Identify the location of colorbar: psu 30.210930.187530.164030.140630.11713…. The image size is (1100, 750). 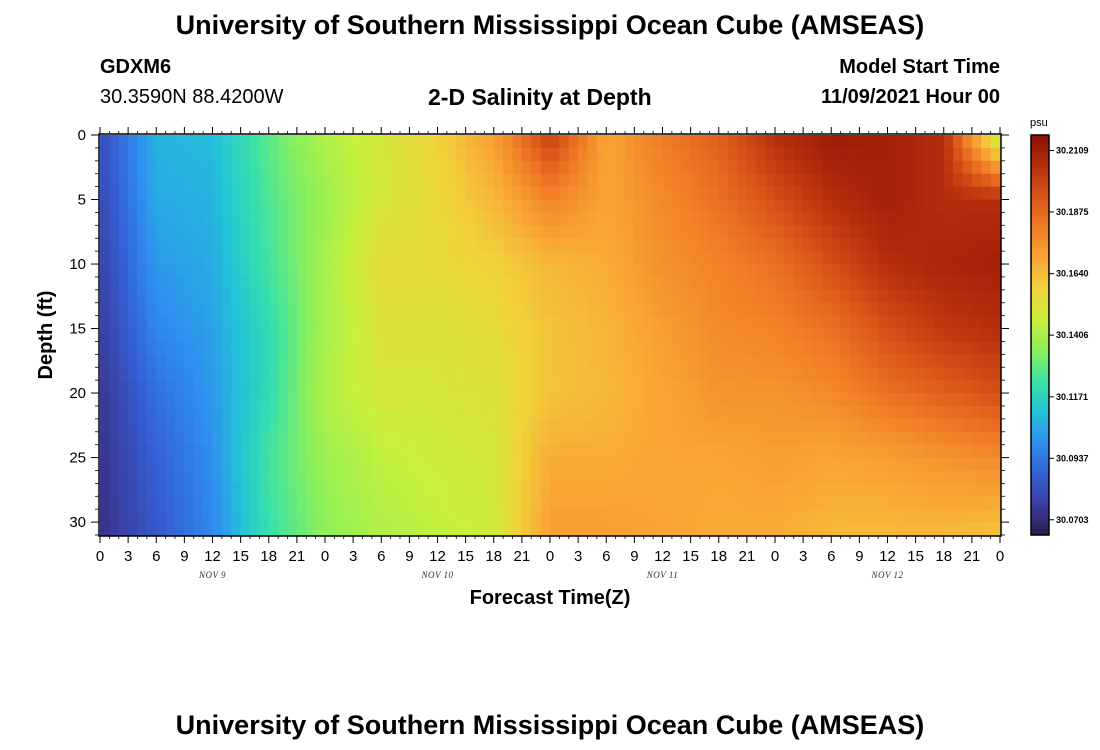
(1059, 326).